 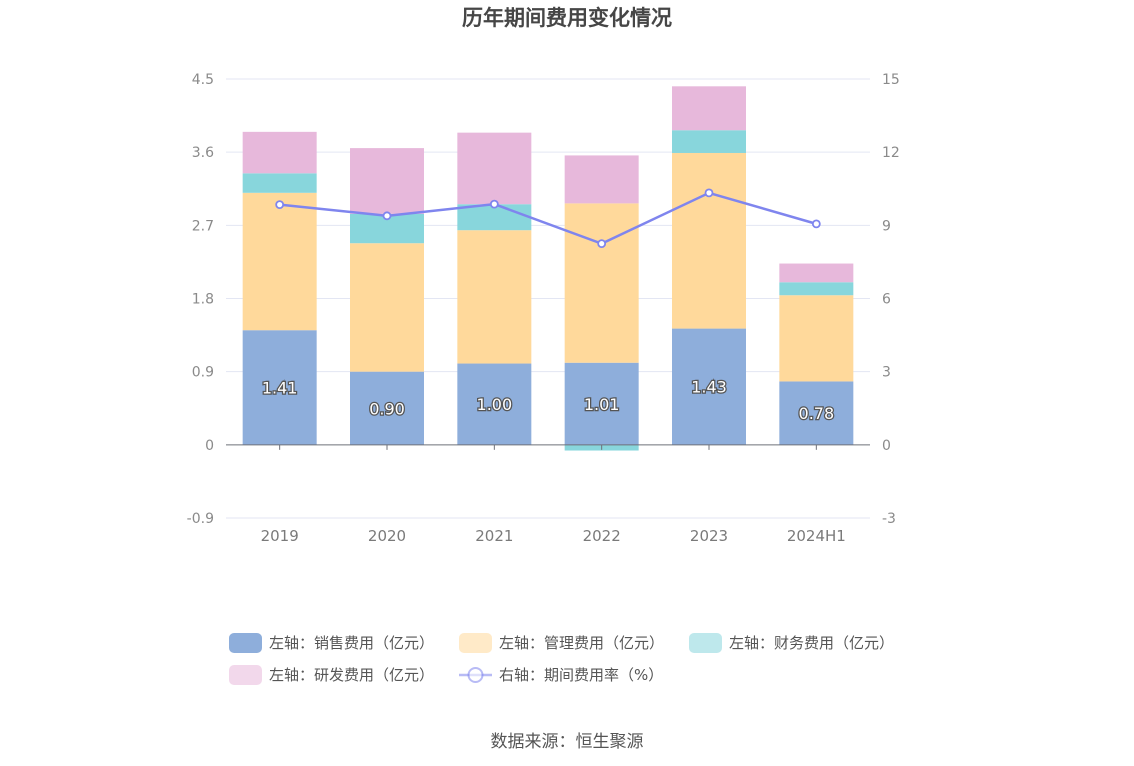 What do you see at coordinates (602, 536) in the screenshot?
I see `x-tick-label: 2022` at bounding box center [602, 536].